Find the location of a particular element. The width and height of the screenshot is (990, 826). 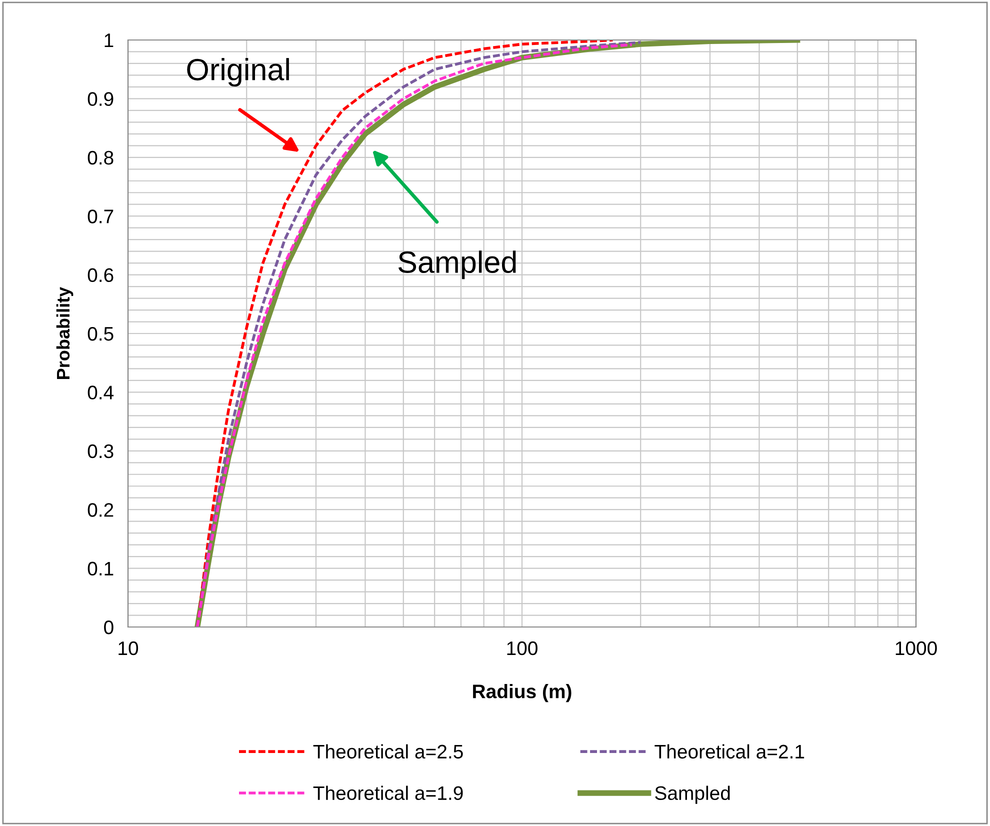

x-tick-label: 1000 is located at coordinates (916, 648).